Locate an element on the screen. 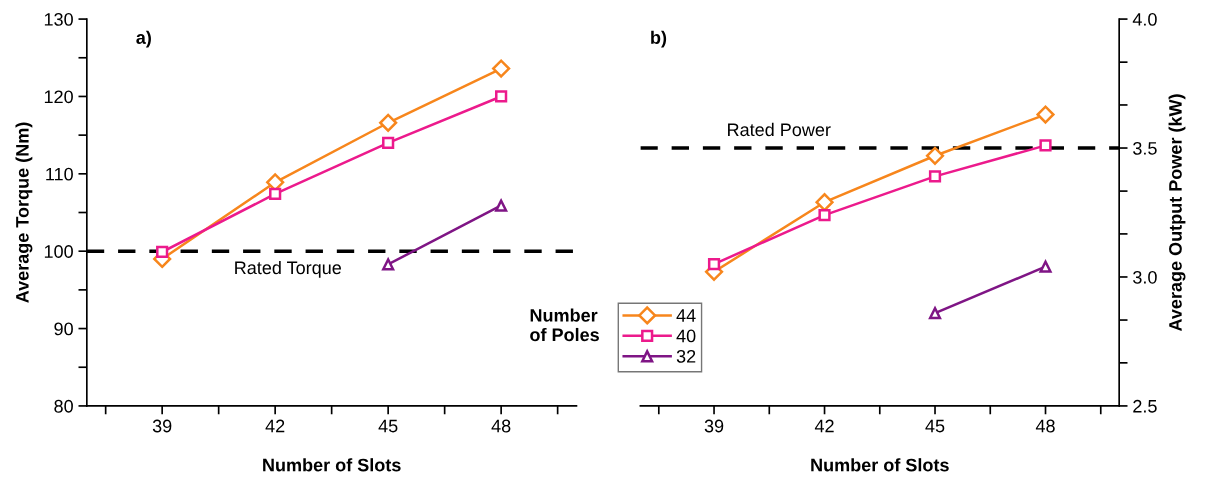  y-axis-title: Average Torque (Nm) is located at coordinates (24, 212).